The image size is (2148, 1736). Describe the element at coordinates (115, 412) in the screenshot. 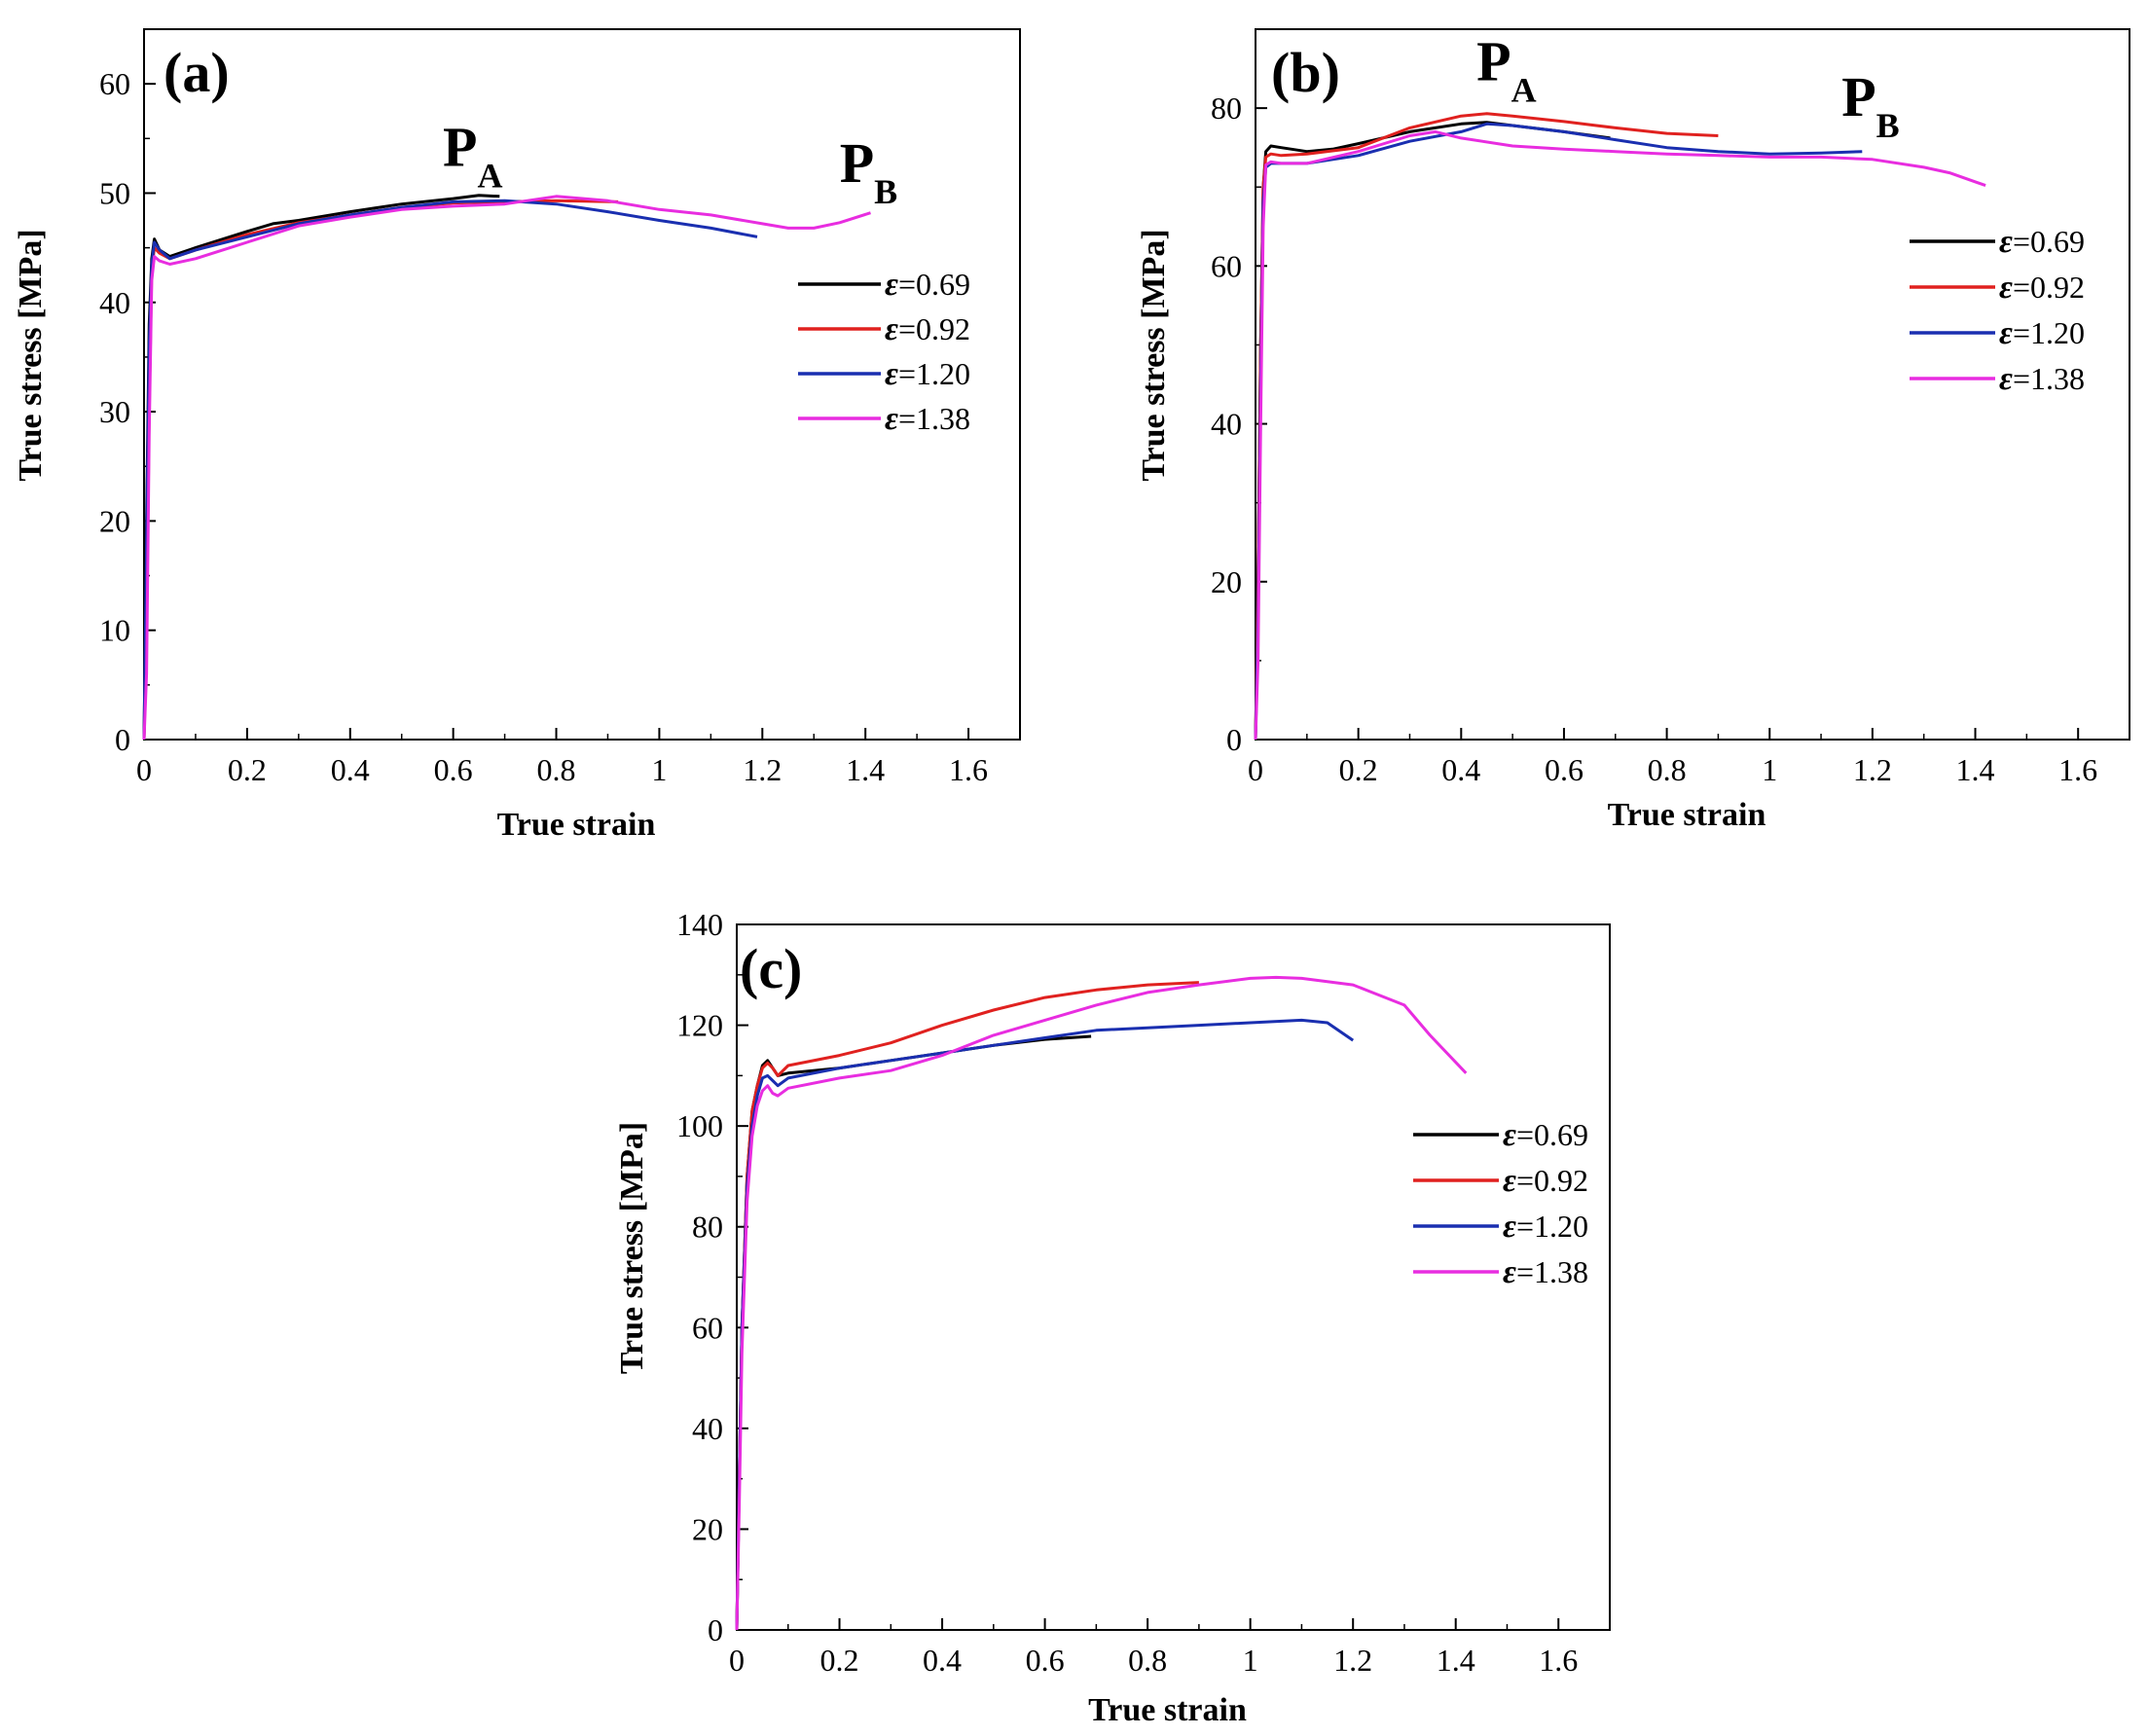

I see `y-tick-label: 30` at that location.